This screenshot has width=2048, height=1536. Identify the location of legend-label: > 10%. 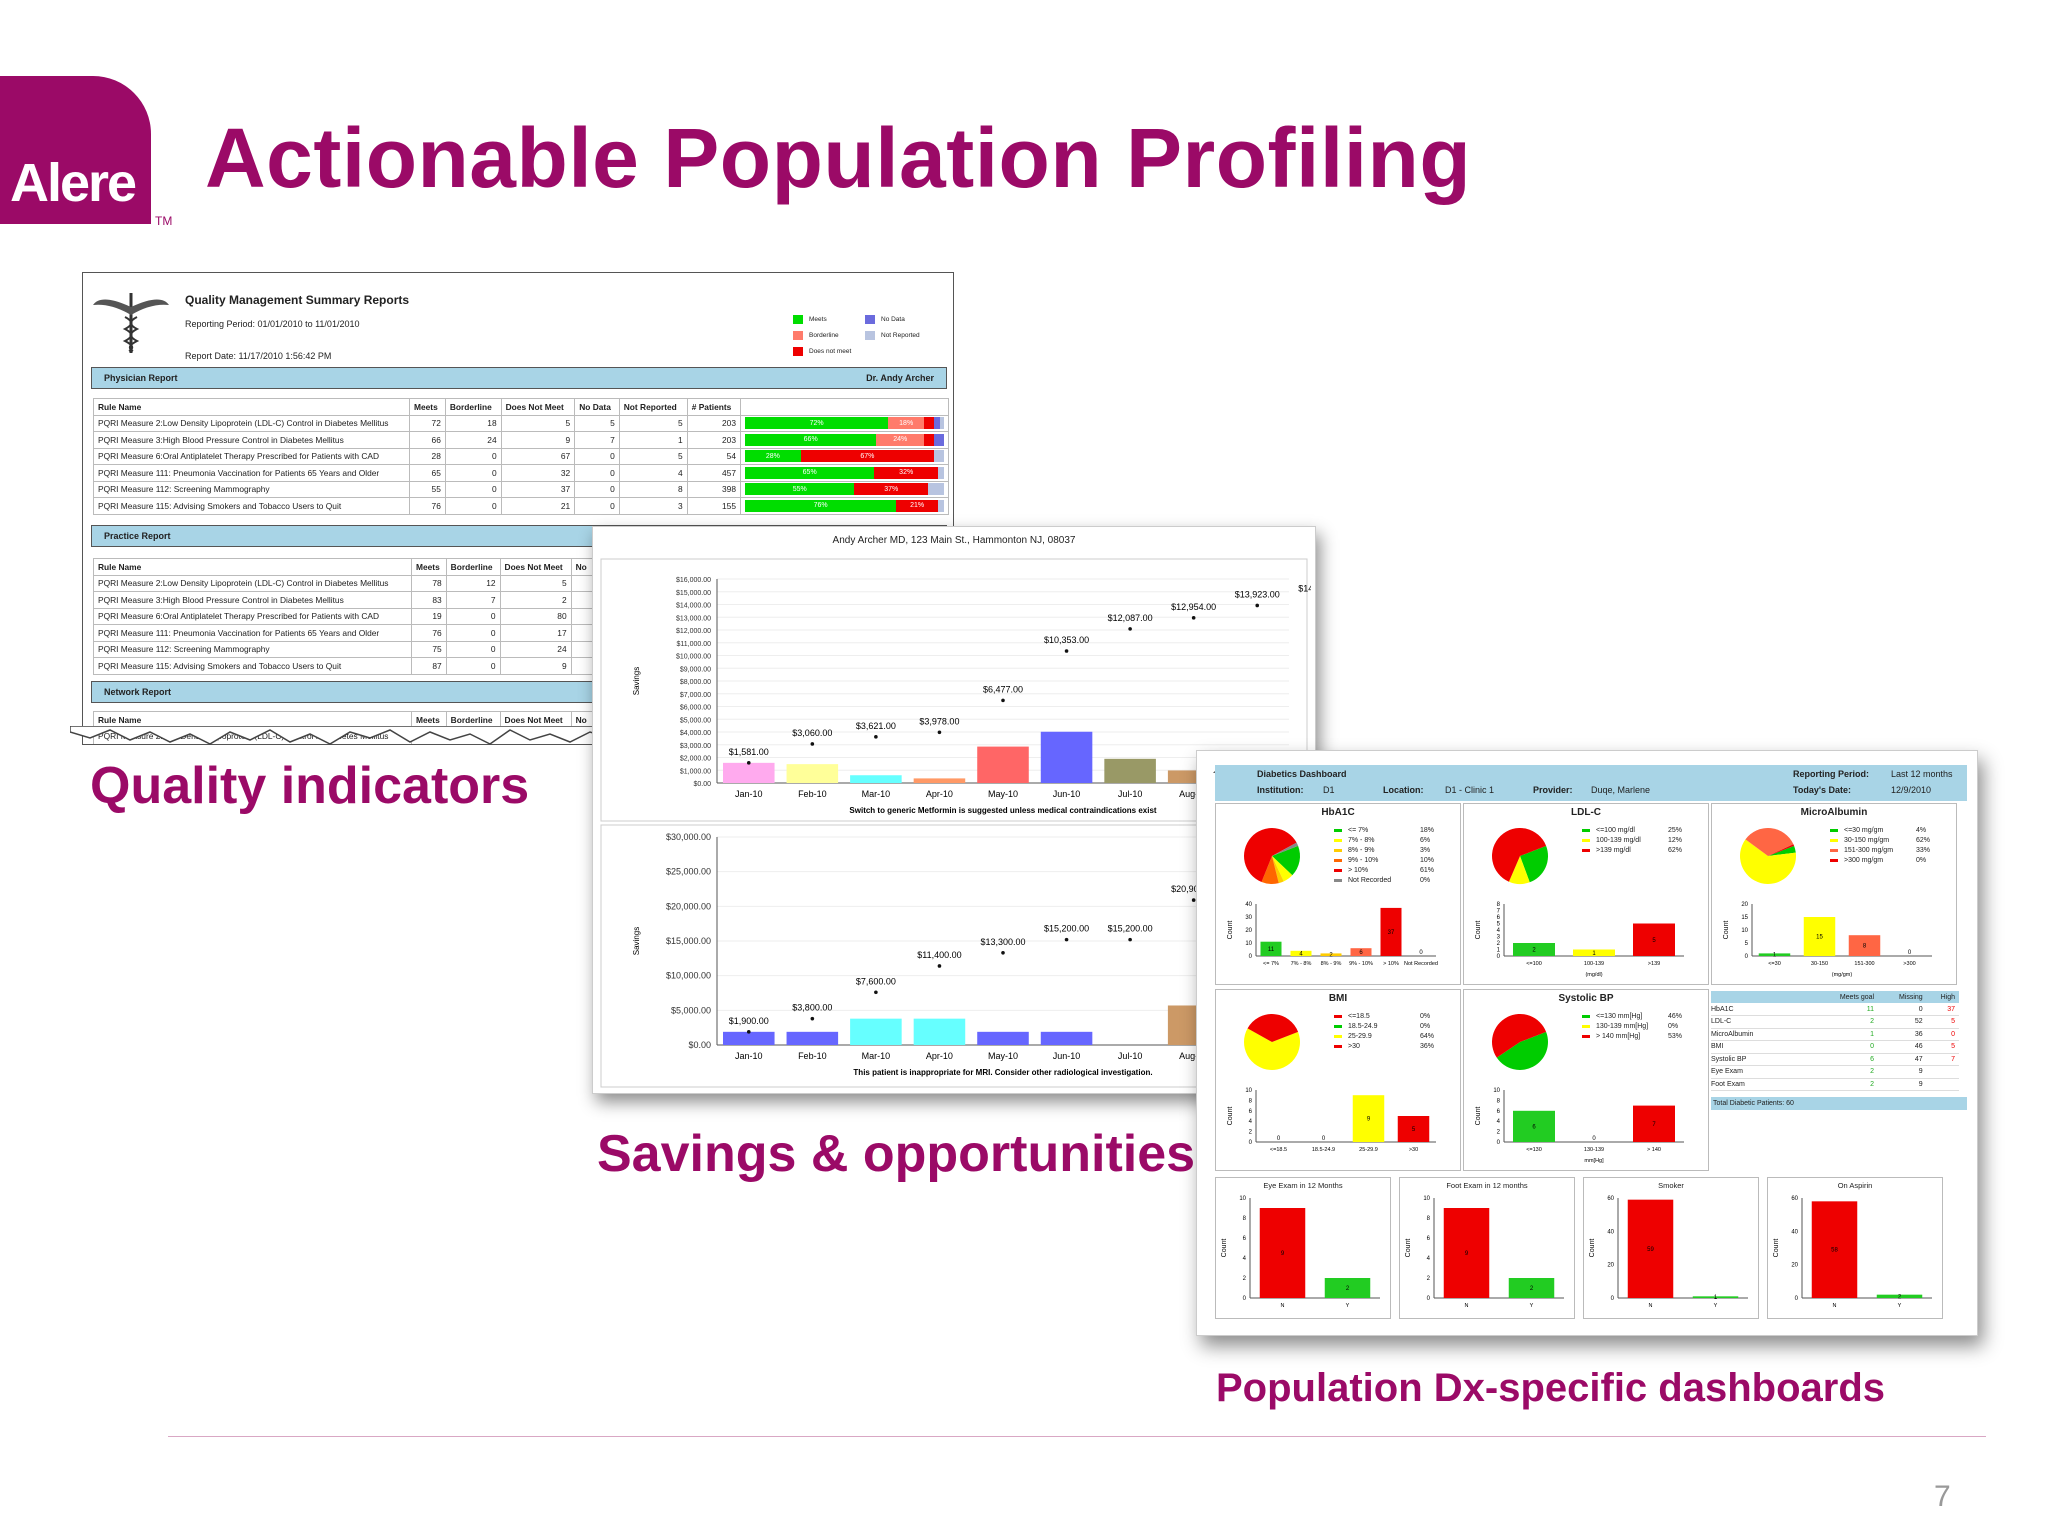
(1358, 870).